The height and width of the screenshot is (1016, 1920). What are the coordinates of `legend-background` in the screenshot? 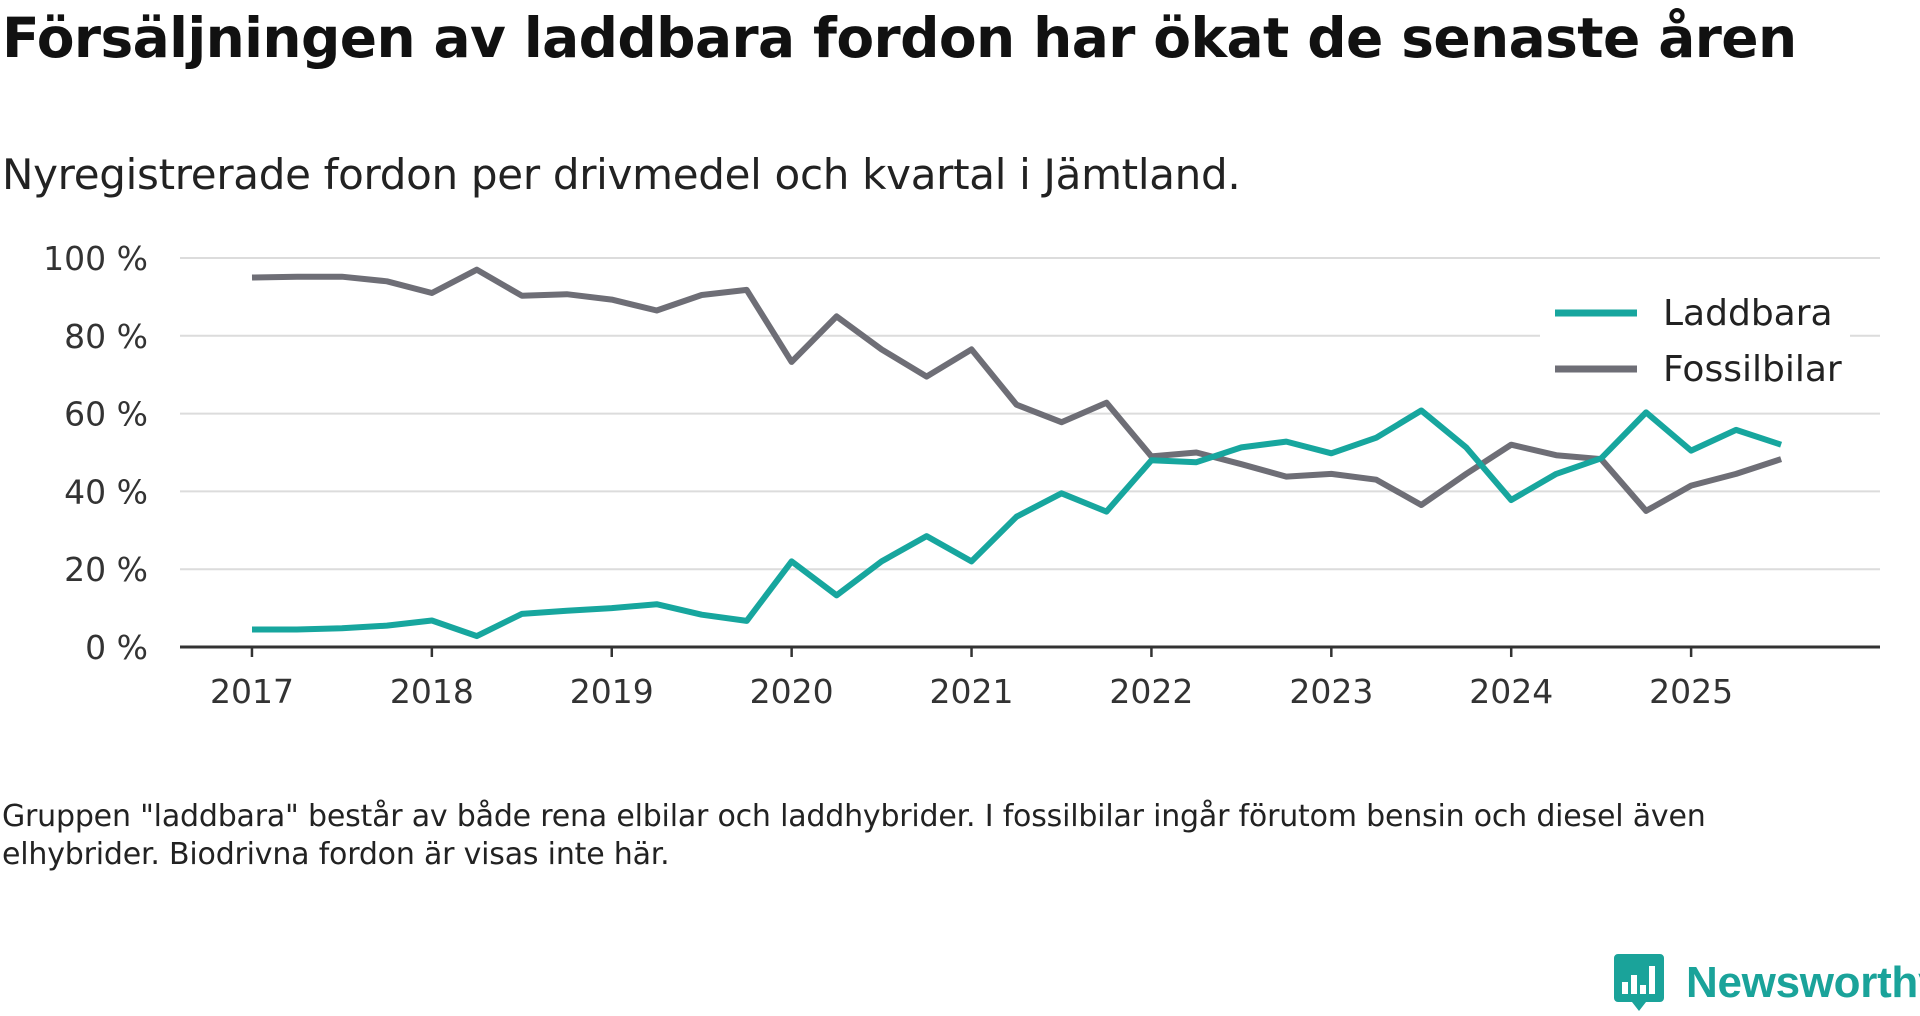 It's located at (1695, 343).